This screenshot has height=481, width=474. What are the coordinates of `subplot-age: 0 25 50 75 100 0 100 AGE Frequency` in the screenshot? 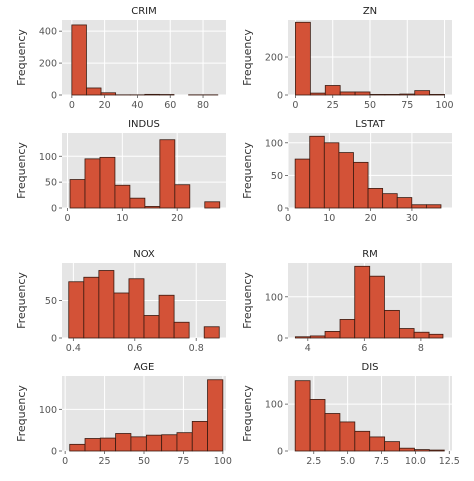 It's located at (123, 414).